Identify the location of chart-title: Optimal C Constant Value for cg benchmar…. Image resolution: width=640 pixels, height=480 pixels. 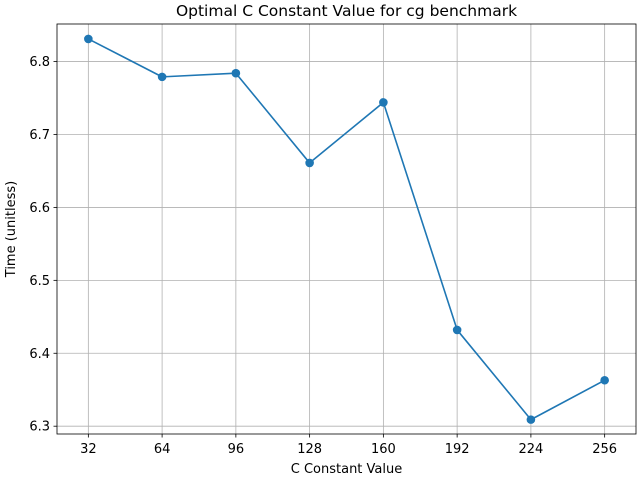
(346, 11).